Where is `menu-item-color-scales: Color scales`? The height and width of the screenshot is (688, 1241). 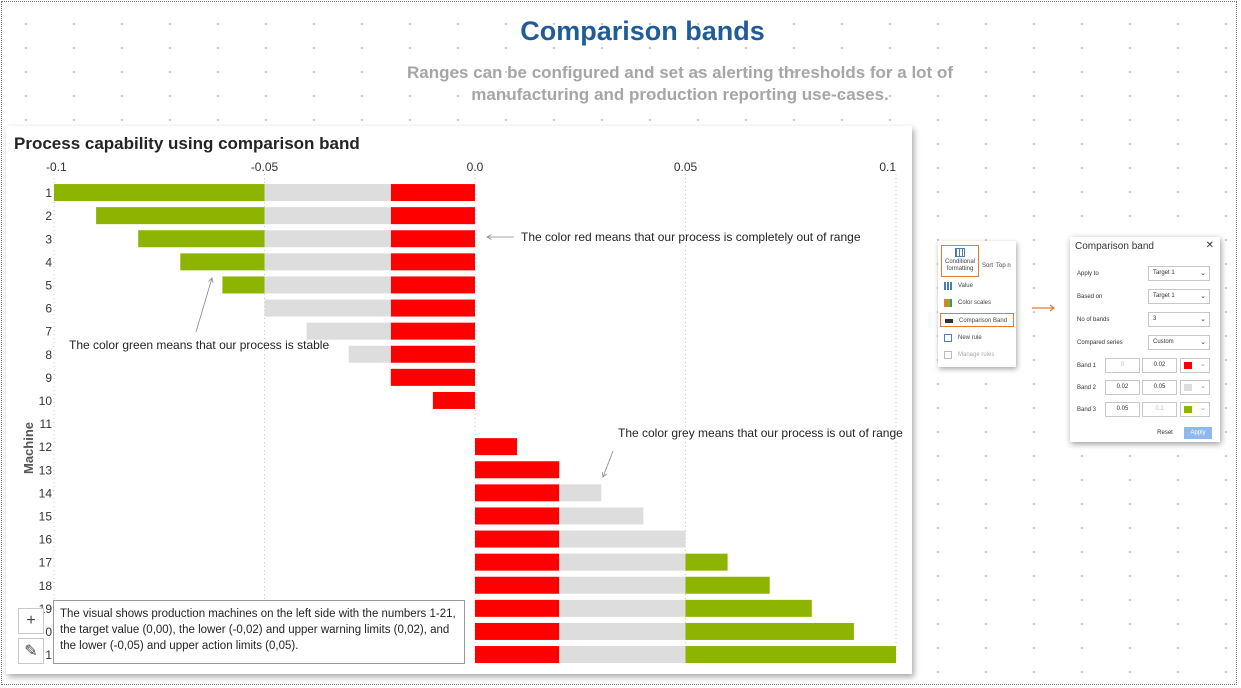
menu-item-color-scales: Color scales is located at coordinates (977, 303).